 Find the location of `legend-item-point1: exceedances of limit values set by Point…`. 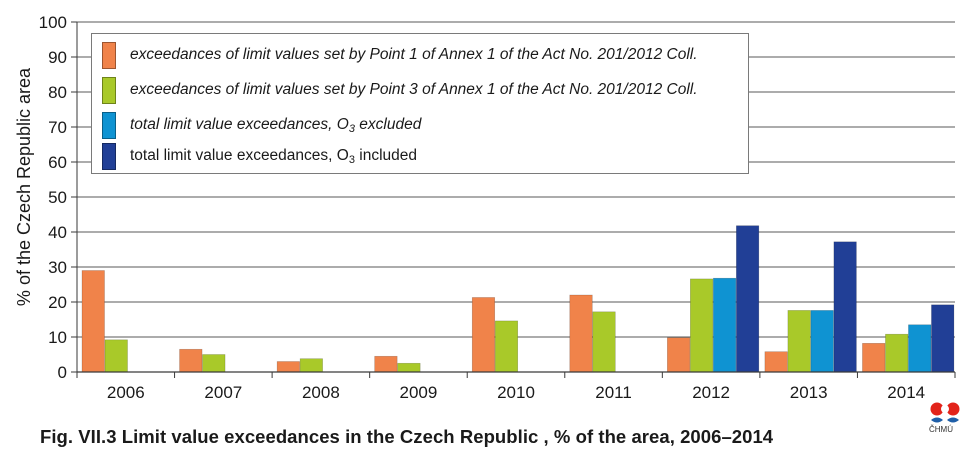

legend-item-point1: exceedances of limit values set by Point… is located at coordinates (400, 55).